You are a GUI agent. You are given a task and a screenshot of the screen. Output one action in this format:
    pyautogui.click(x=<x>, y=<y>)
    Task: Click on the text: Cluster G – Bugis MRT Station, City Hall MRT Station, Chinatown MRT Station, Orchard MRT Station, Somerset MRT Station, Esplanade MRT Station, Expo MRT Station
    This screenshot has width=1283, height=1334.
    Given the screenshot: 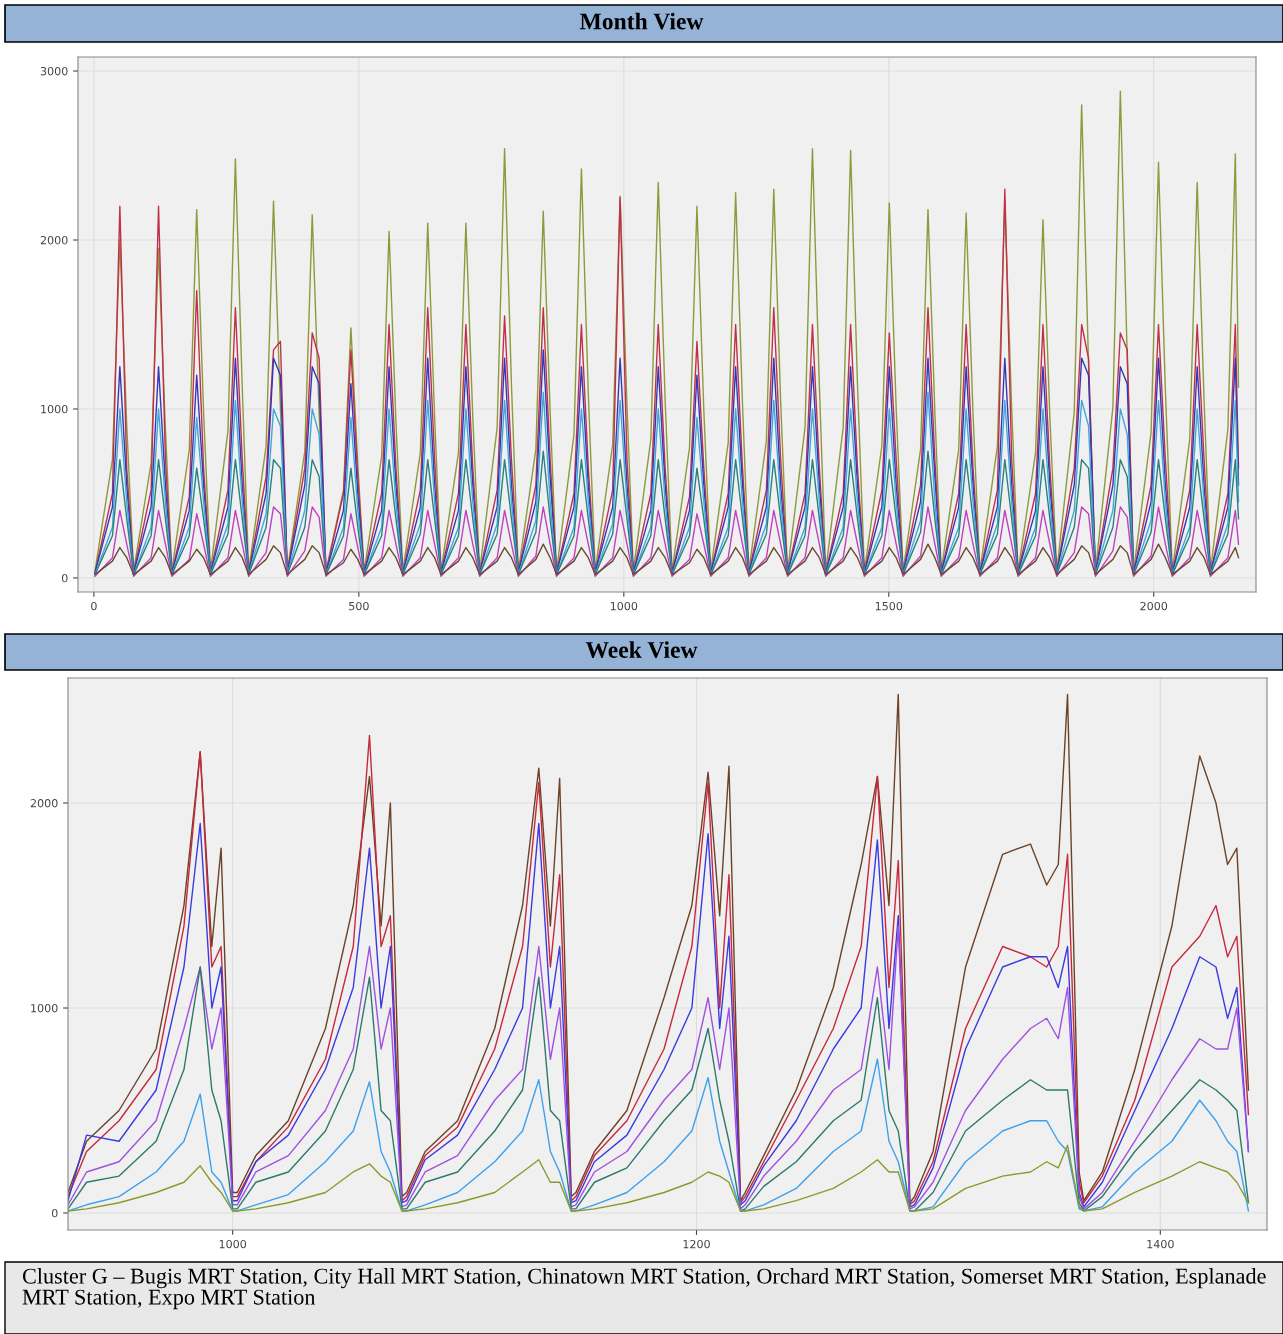 What is the action you would take?
    pyautogui.click(x=644, y=1289)
    